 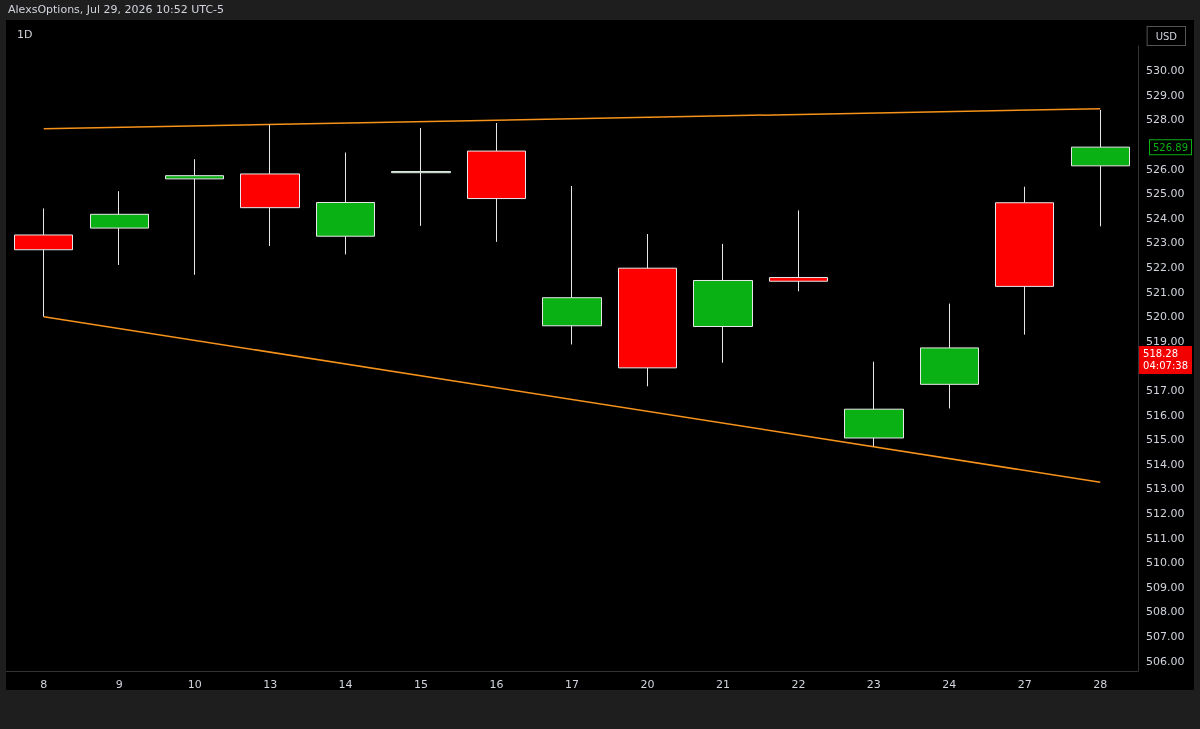 What do you see at coordinates (1165, 612) in the screenshot?
I see `y-tick-label: 508.00` at bounding box center [1165, 612].